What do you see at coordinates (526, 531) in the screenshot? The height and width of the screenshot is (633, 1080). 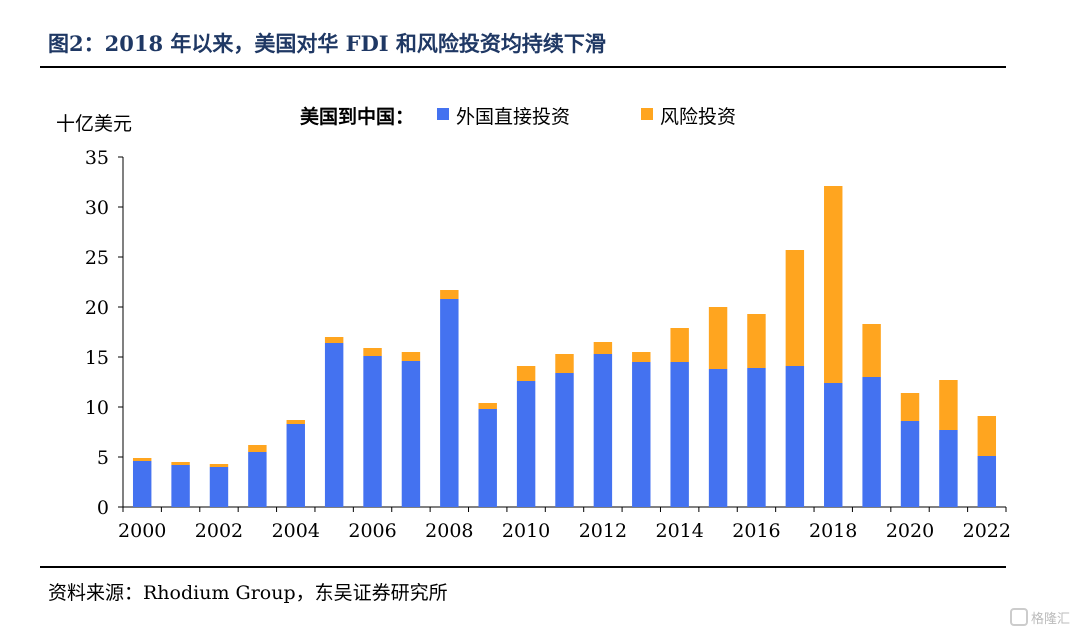 I see `x-tick-label: 2010` at bounding box center [526, 531].